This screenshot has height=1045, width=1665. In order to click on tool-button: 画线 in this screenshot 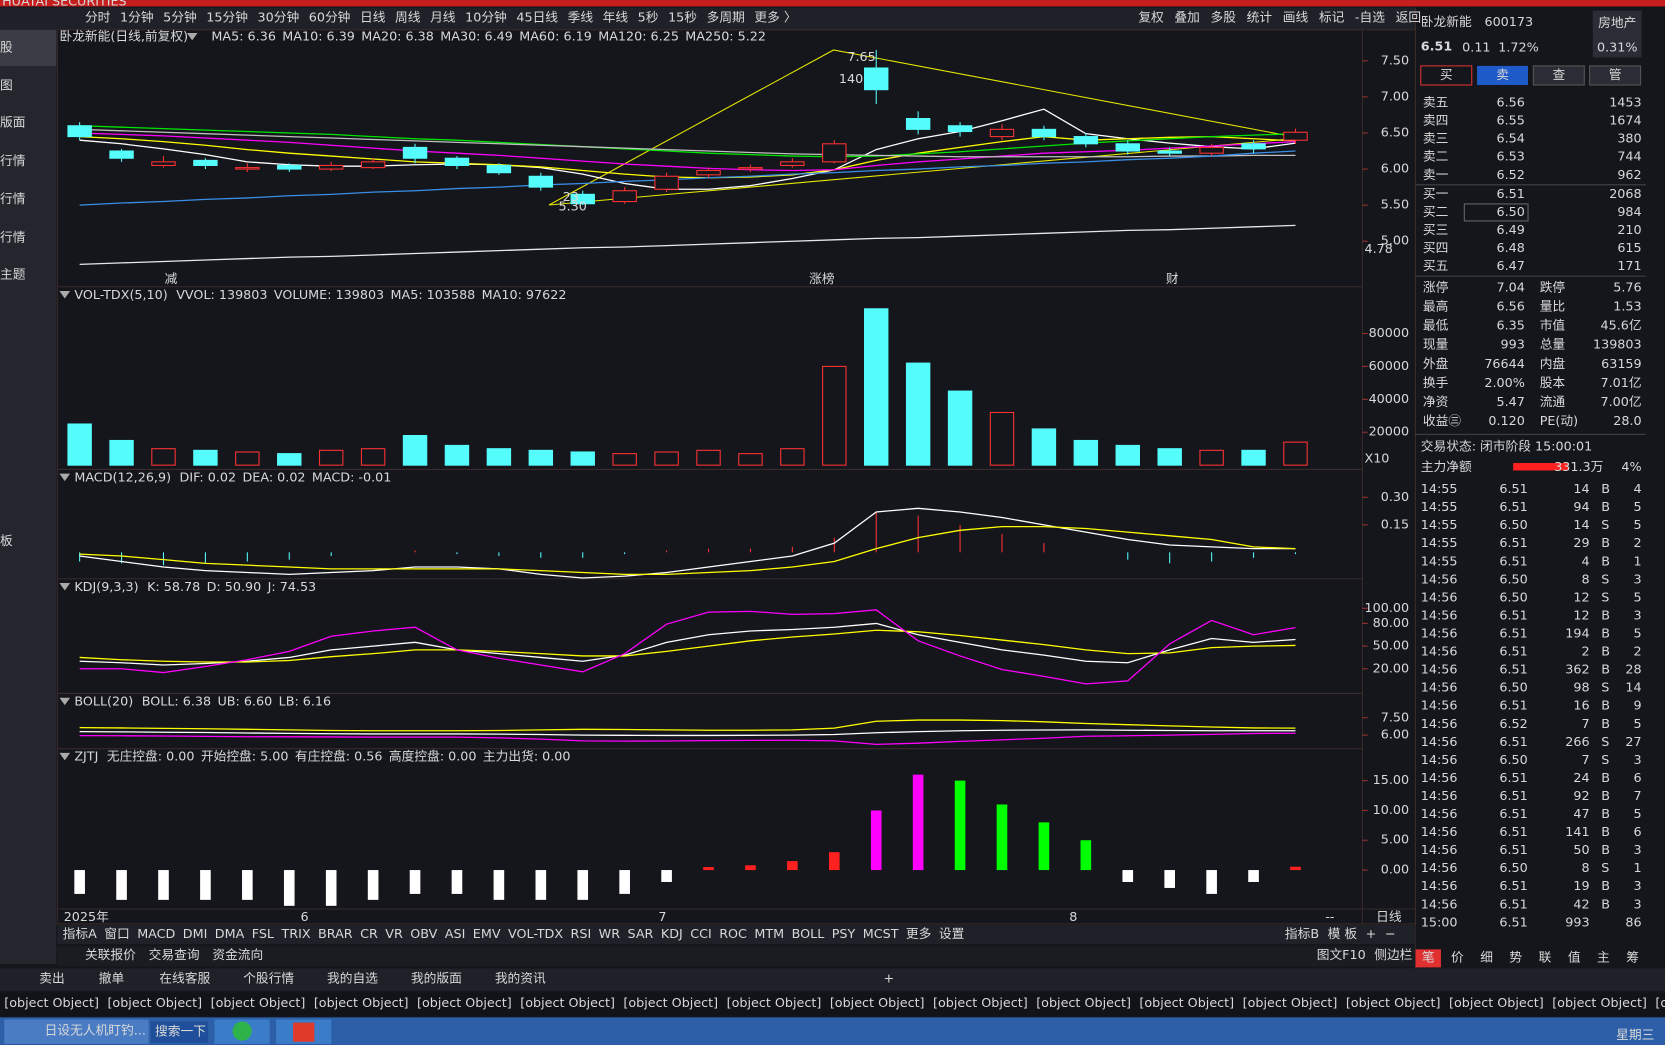, I will do `click(1296, 18)`.